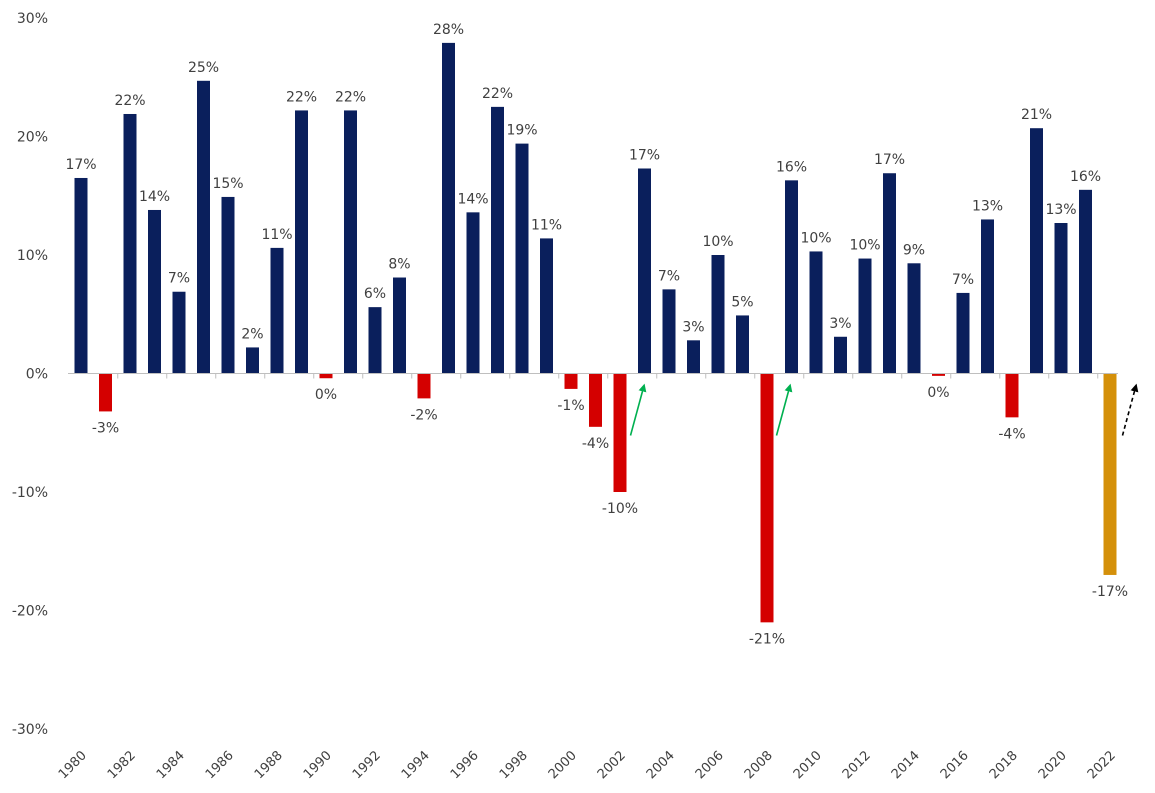 The height and width of the screenshot is (793, 1155). Describe the element at coordinates (857, 765) in the screenshot. I see `x-tick-label: 2012` at that location.